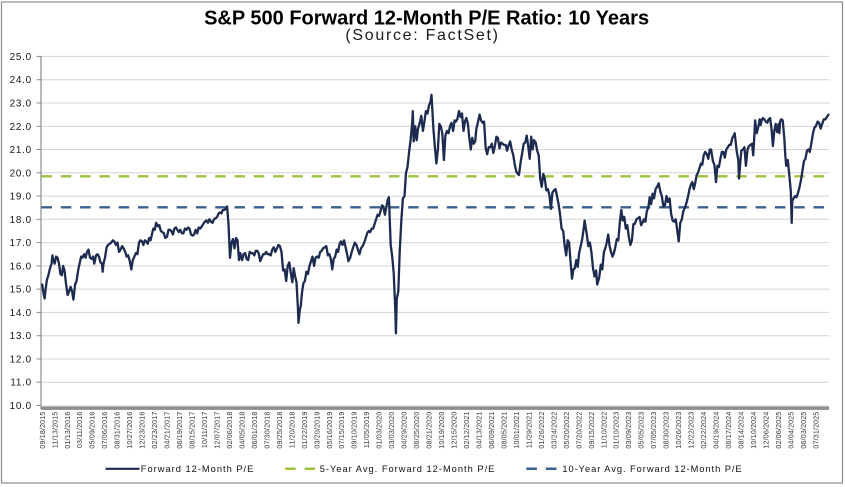  Describe the element at coordinates (21, 243) in the screenshot. I see `svg-text: 17.0` at that location.